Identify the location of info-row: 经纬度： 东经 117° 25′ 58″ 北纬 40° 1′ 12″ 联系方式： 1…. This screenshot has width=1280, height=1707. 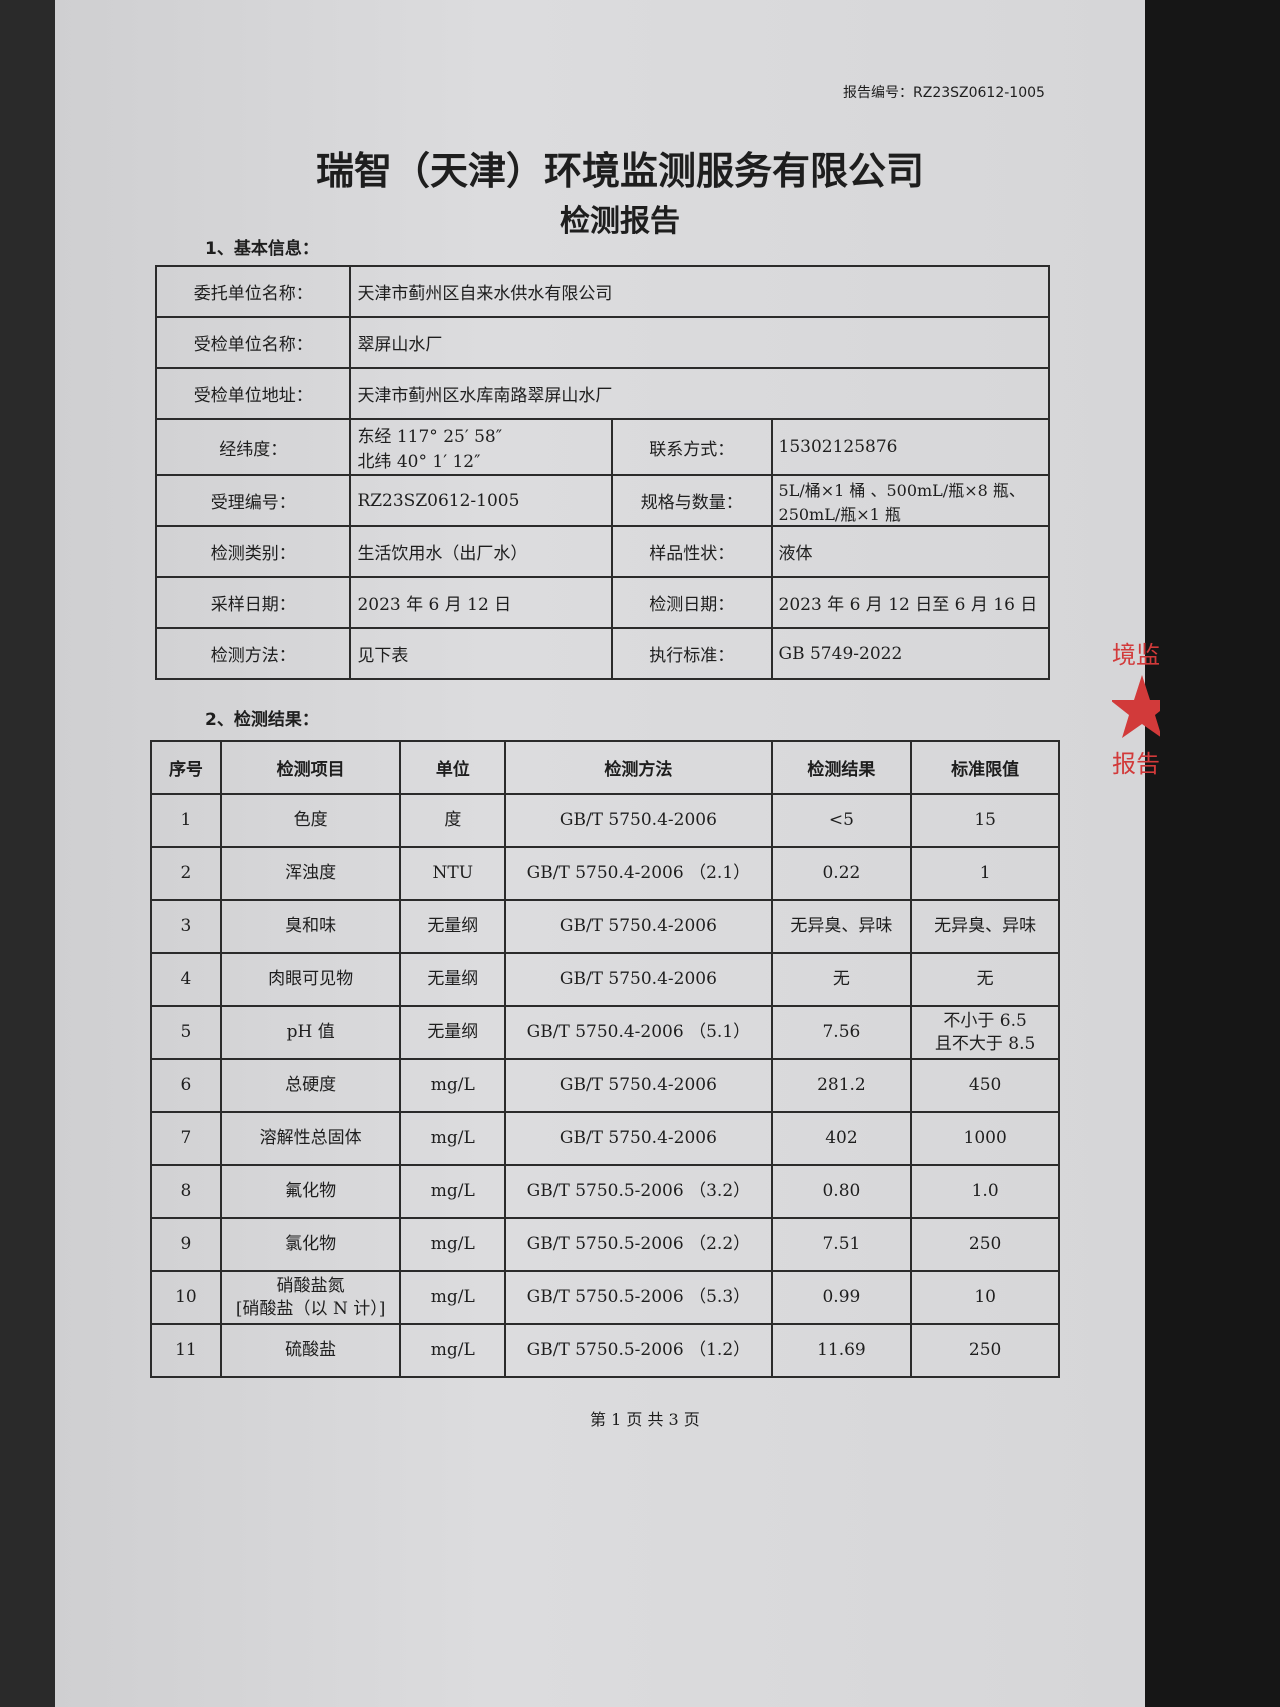
(602, 447).